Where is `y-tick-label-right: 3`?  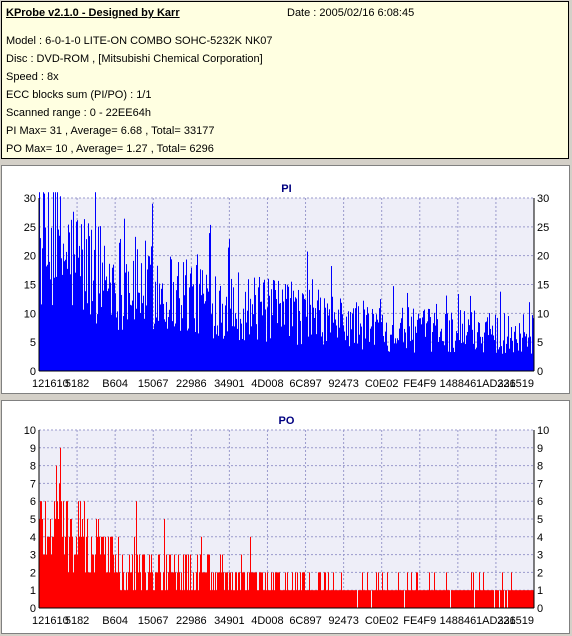 y-tick-label-right: 3 is located at coordinates (540, 556).